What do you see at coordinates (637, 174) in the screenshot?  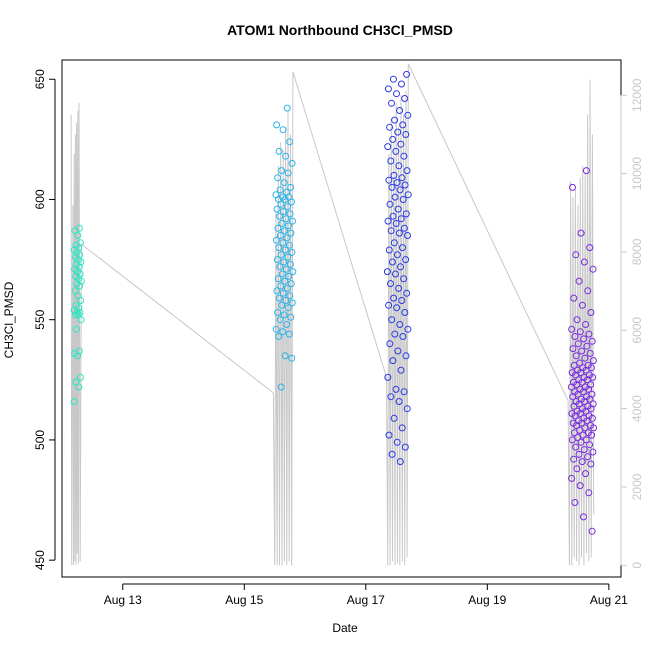 I see `y2-tick-label: 10000` at bounding box center [637, 174].